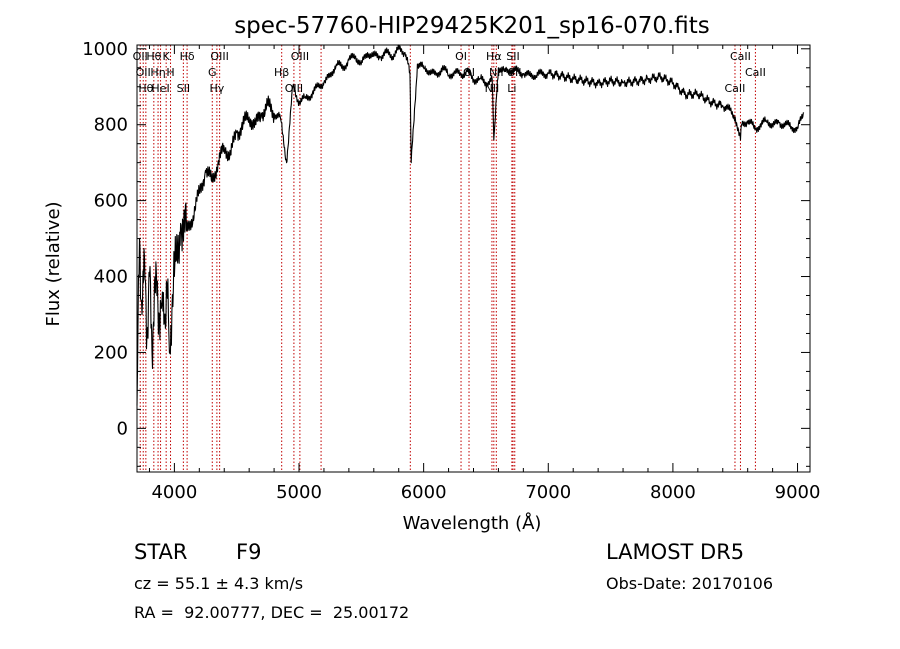 This screenshot has width=900, height=649. Describe the element at coordinates (174, 492) in the screenshot. I see `x-tick-label: 4000` at that location.